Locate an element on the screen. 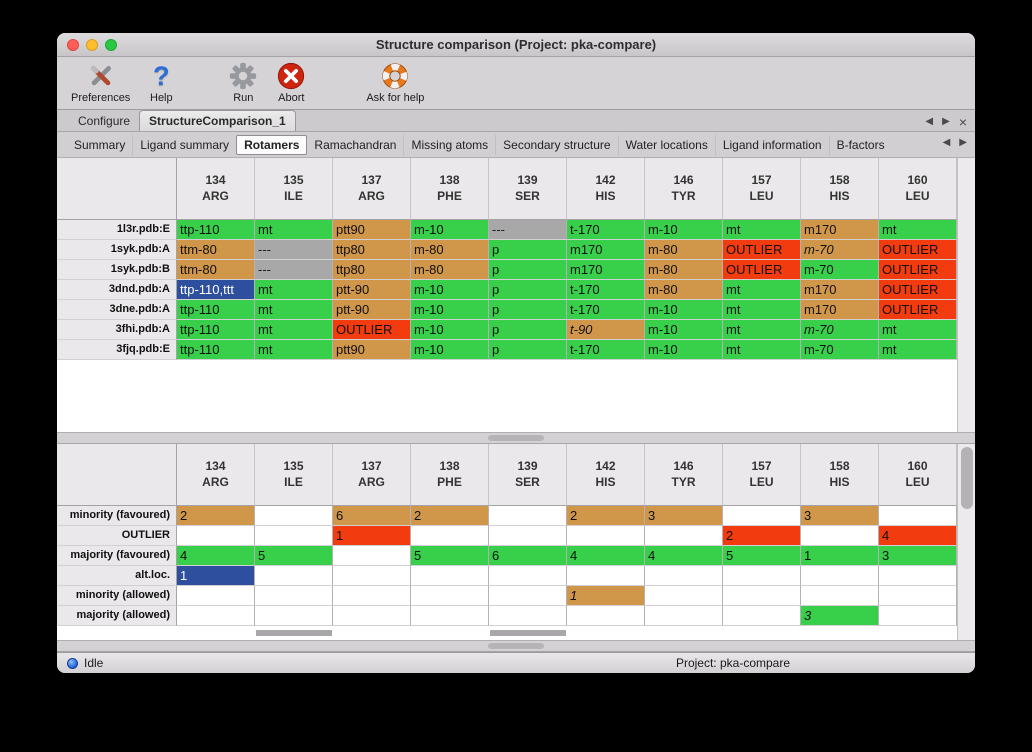 Image resolution: width=1032 pixels, height=752 pixels. row-header: 1syk.pdb:B is located at coordinates (117, 270).